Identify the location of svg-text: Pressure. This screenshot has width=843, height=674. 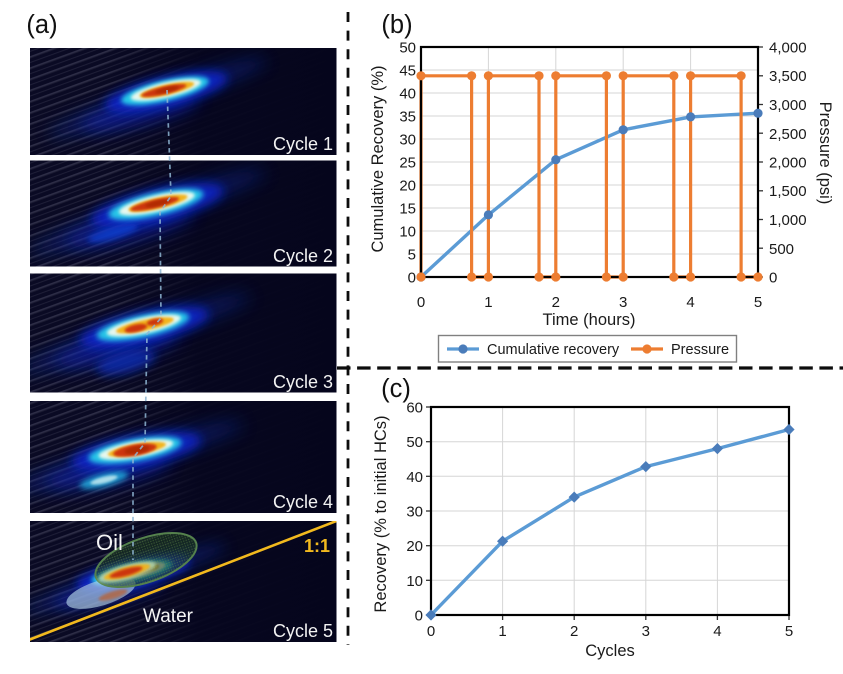
(700, 350).